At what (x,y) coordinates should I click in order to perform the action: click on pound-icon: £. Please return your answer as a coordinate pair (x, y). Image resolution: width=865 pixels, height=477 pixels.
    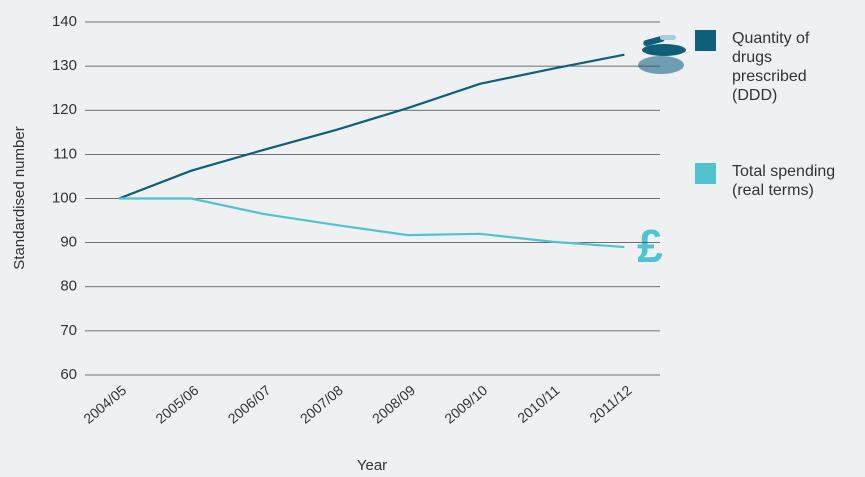
    Looking at the image, I should click on (650, 246).